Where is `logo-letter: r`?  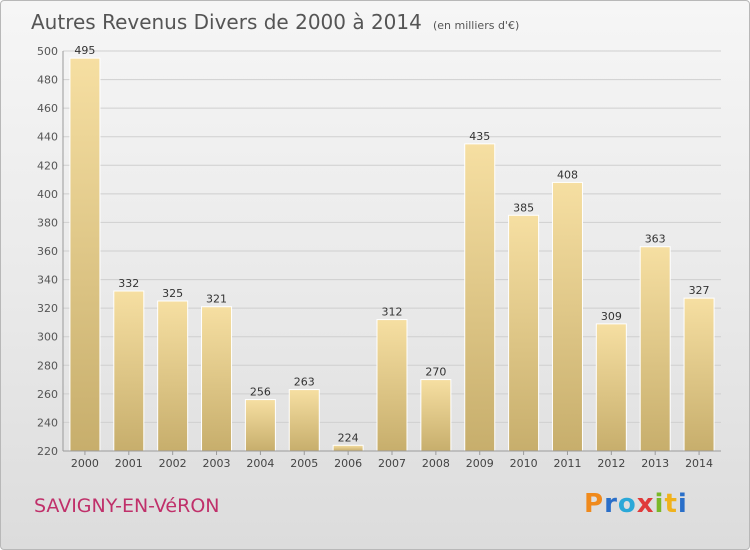 logo-letter: r is located at coordinates (611, 504).